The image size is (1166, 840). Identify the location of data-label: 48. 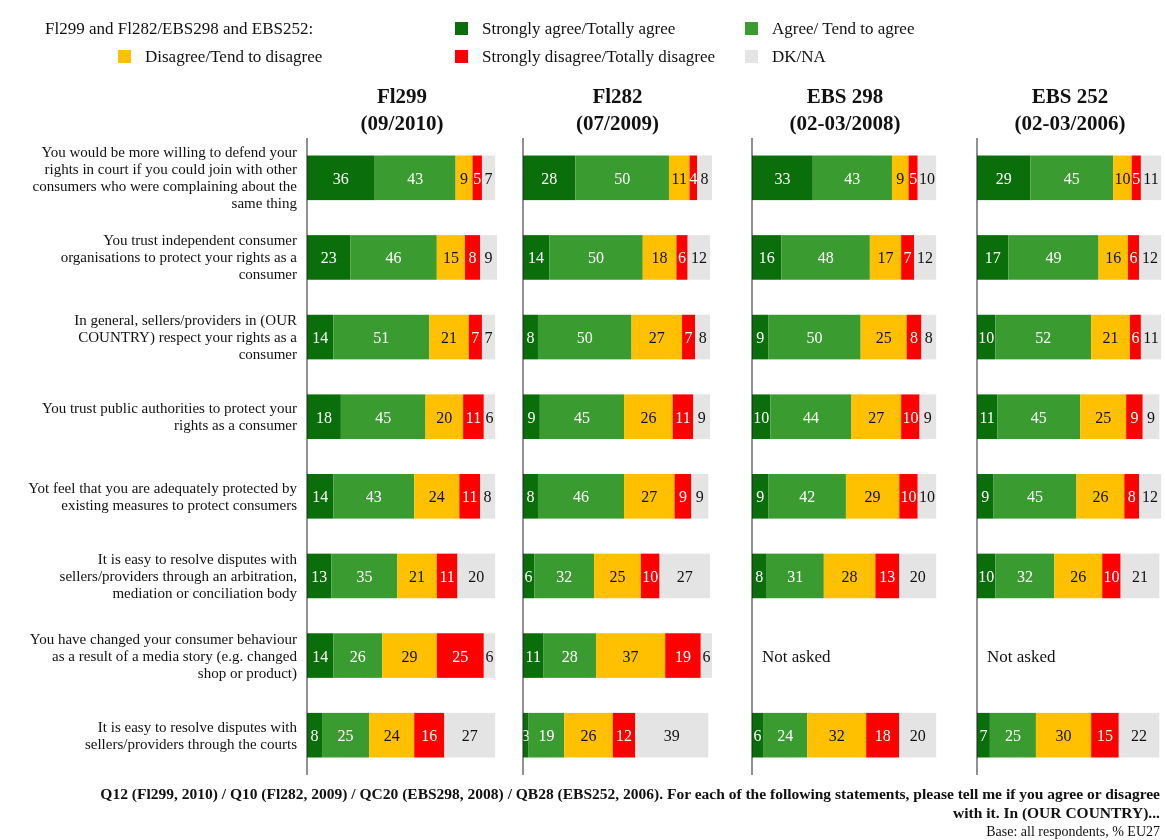
(825, 258).